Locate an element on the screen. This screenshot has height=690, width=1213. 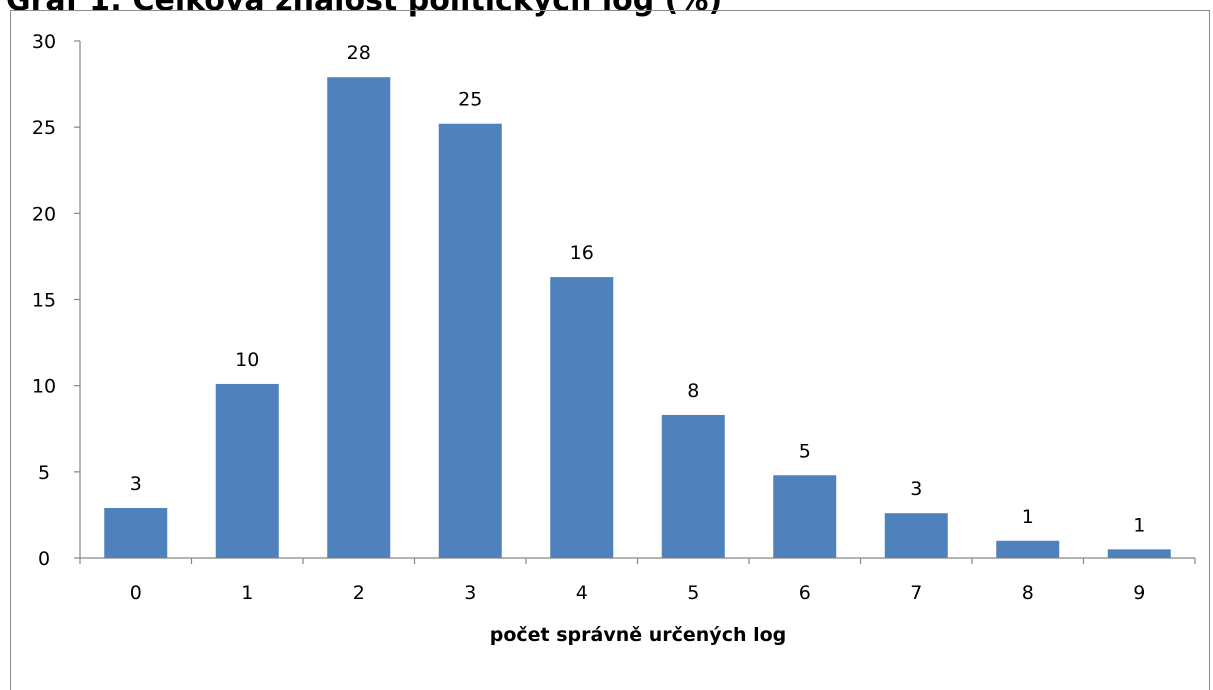
x-tick-label: 7 is located at coordinates (916, 593).